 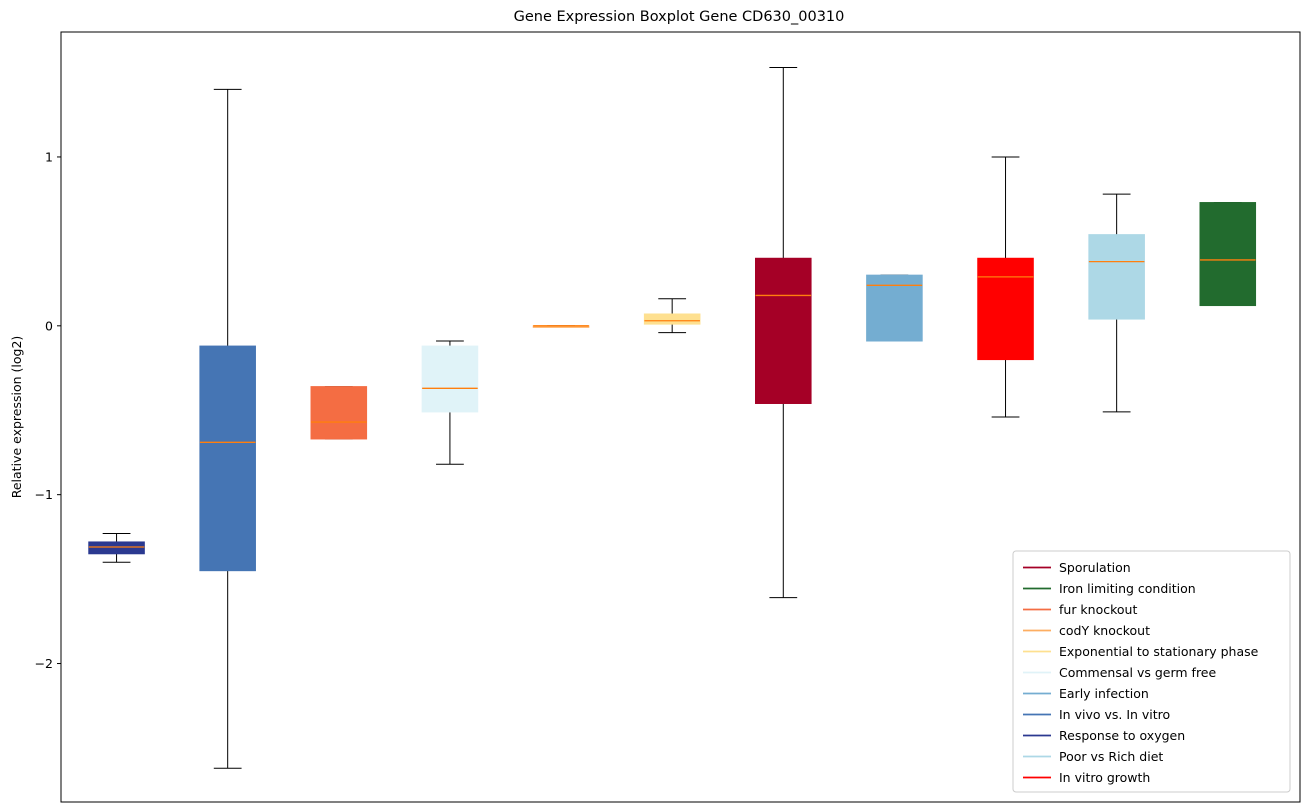 I want to click on legend-label: fur knockout, so click(x=1098, y=609).